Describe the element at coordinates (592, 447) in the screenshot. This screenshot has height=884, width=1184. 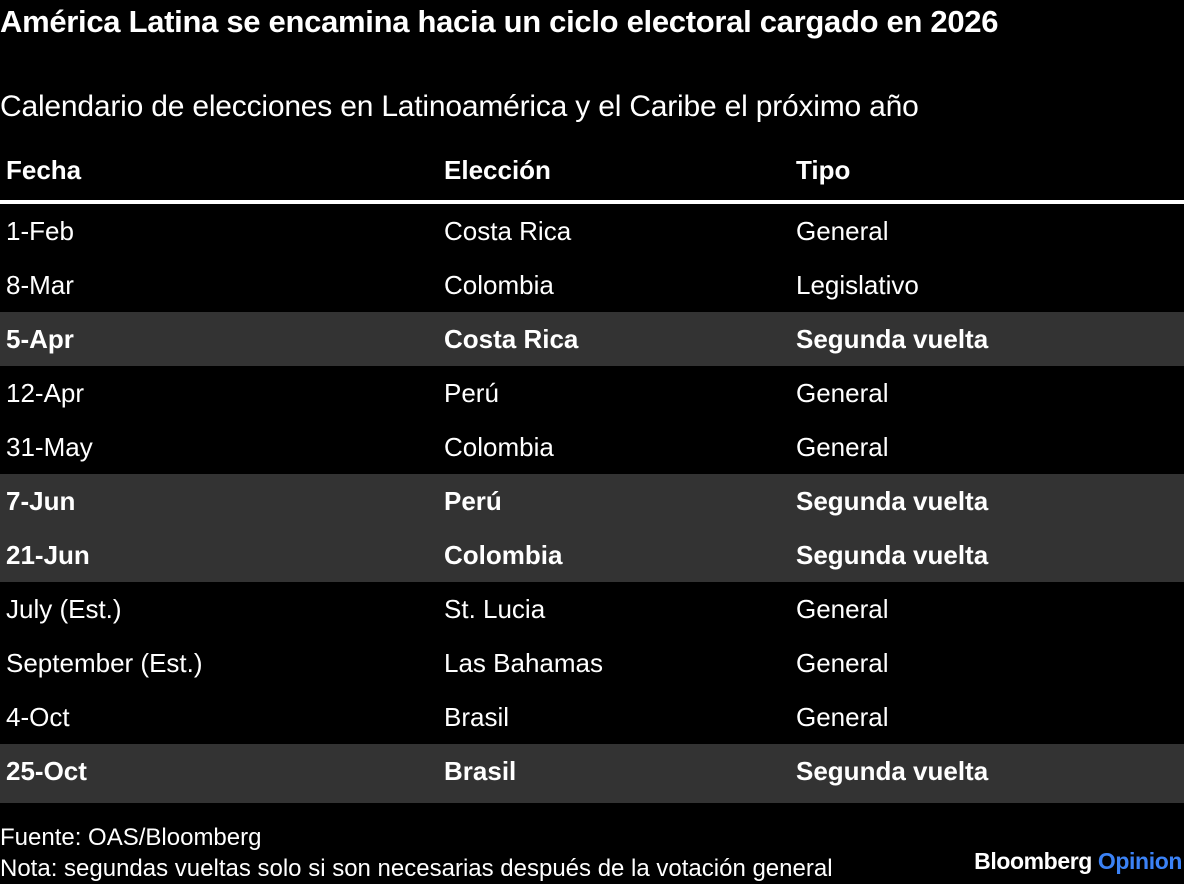
I see `table-row: 31-May Colombia General` at that location.